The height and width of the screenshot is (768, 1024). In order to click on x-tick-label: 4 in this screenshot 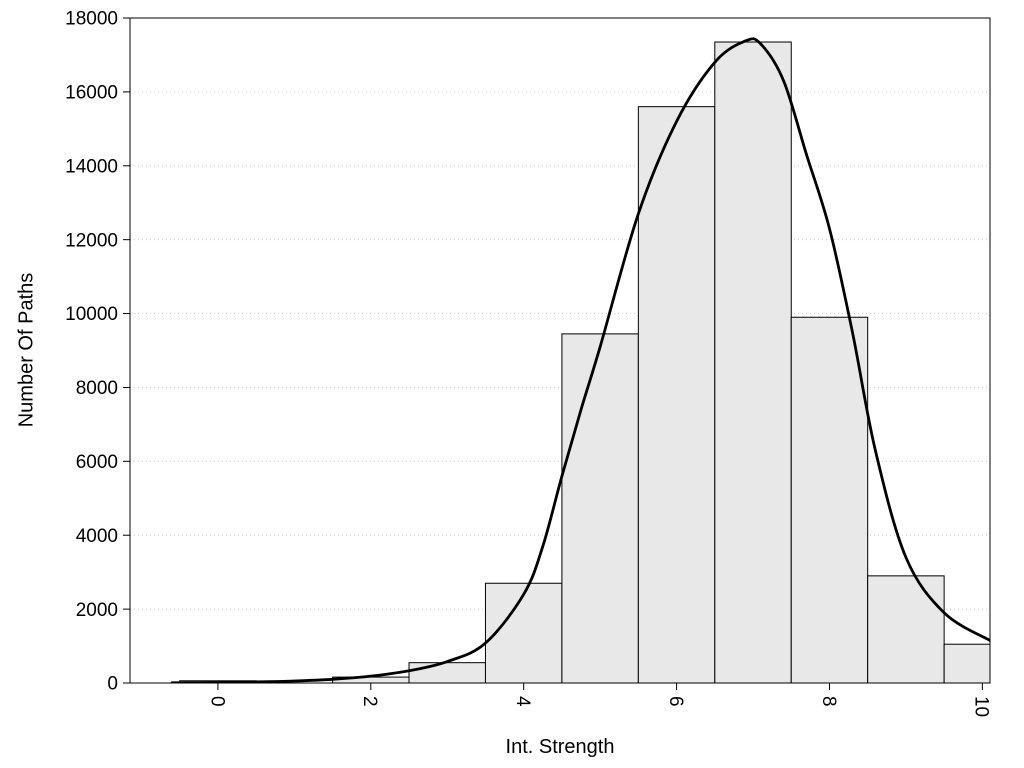, I will do `click(522, 701)`.